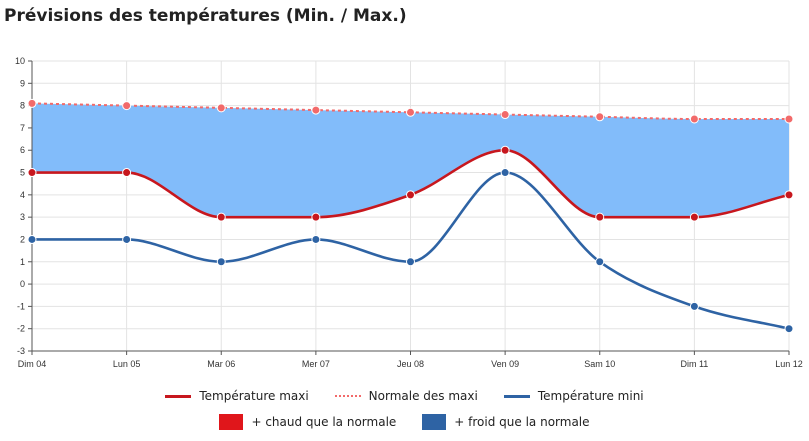 The height and width of the screenshot is (441, 809). What do you see at coordinates (127, 364) in the screenshot?
I see `x-tick-label-lun-05: Lun 05` at bounding box center [127, 364].